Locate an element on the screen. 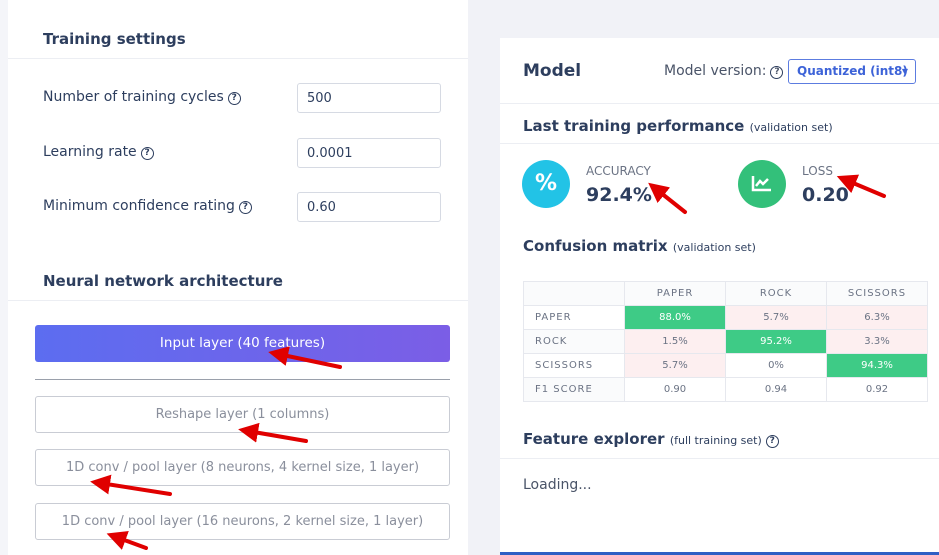 The width and height of the screenshot is (939, 555). section-title: Confusion matrix (validation set) is located at coordinates (639, 246).